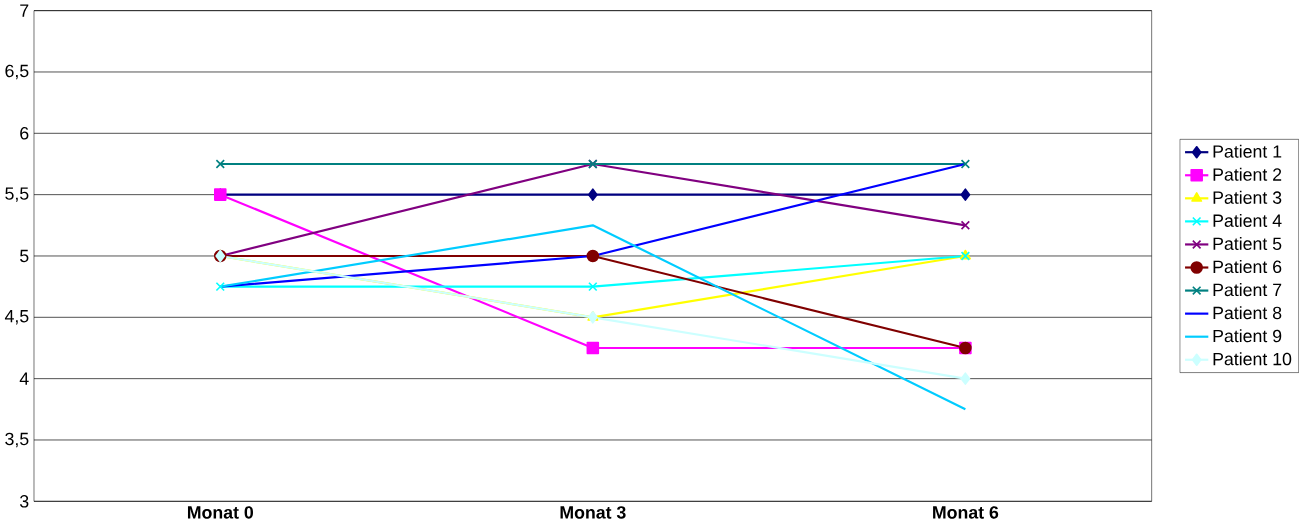  I want to click on legend-label: Patient 10, so click(1252, 359).